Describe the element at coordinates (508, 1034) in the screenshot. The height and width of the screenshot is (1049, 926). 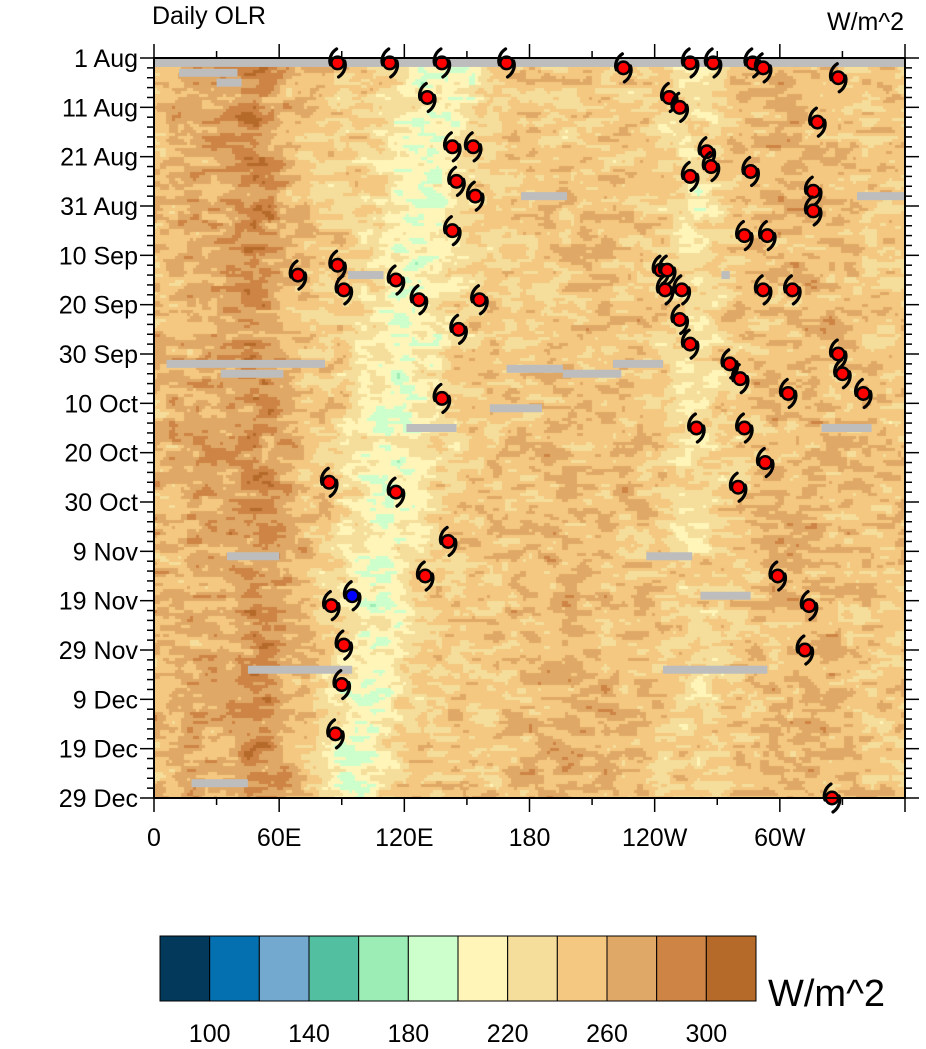
I see `colorbar-tick-label: 220` at that location.